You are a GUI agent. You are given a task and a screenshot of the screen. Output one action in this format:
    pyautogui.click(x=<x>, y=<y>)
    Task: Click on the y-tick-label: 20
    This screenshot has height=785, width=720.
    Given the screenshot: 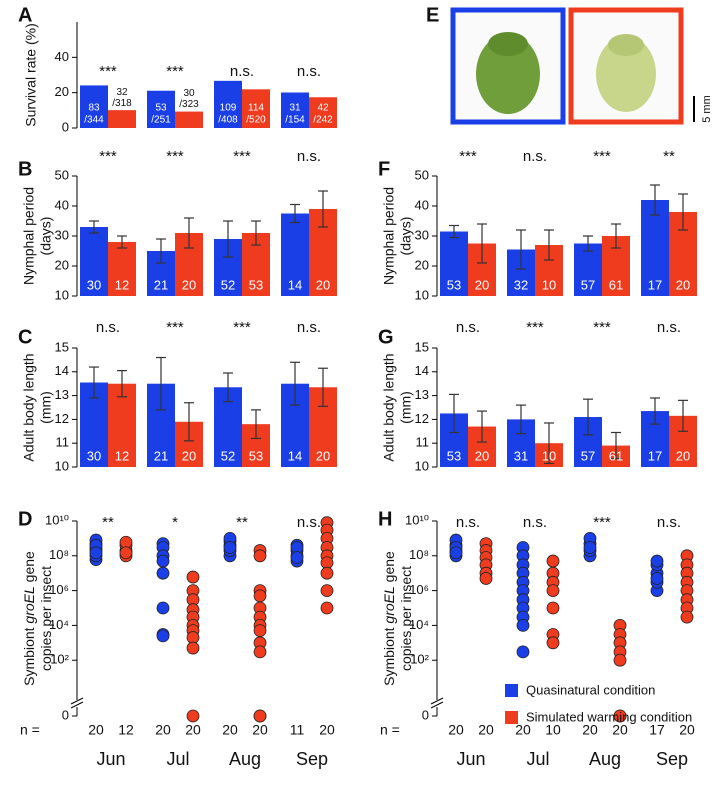 What is the action you would take?
    pyautogui.click(x=422, y=264)
    